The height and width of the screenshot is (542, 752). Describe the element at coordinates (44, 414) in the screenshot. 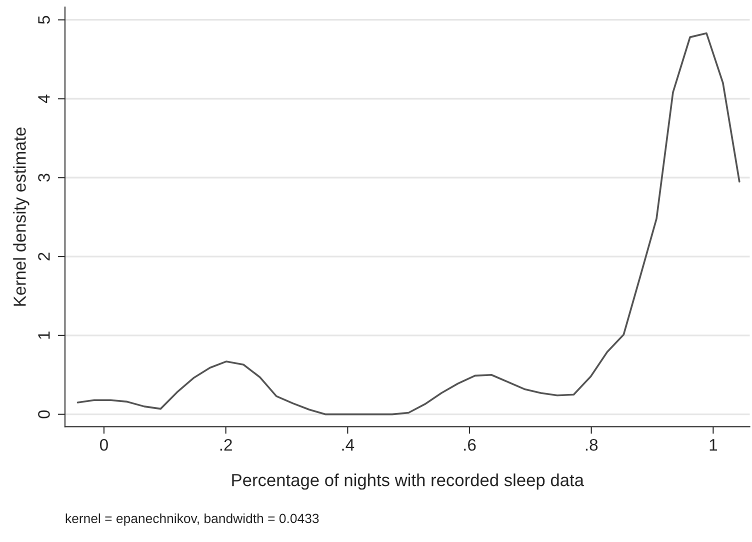

I see `y-tick-label: 0` at that location.